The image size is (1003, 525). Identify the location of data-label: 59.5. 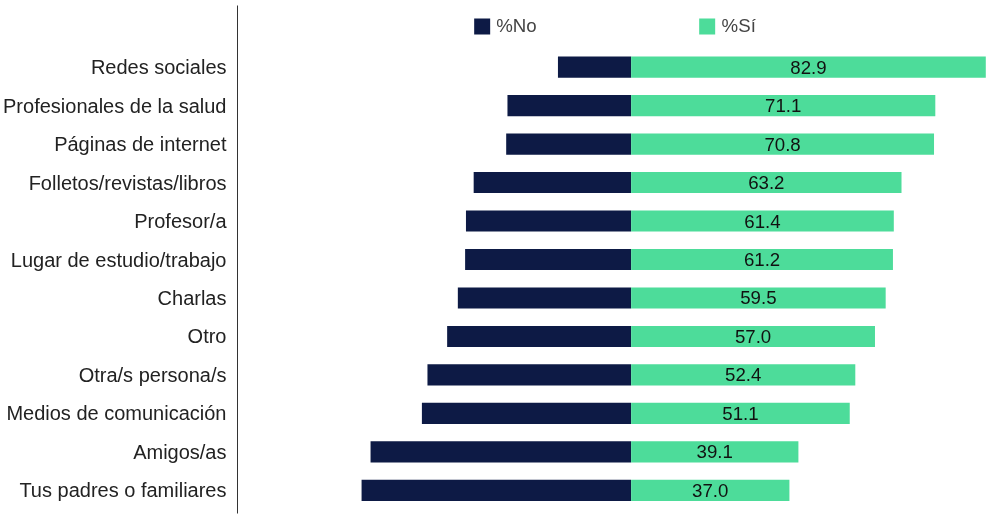
(758, 298).